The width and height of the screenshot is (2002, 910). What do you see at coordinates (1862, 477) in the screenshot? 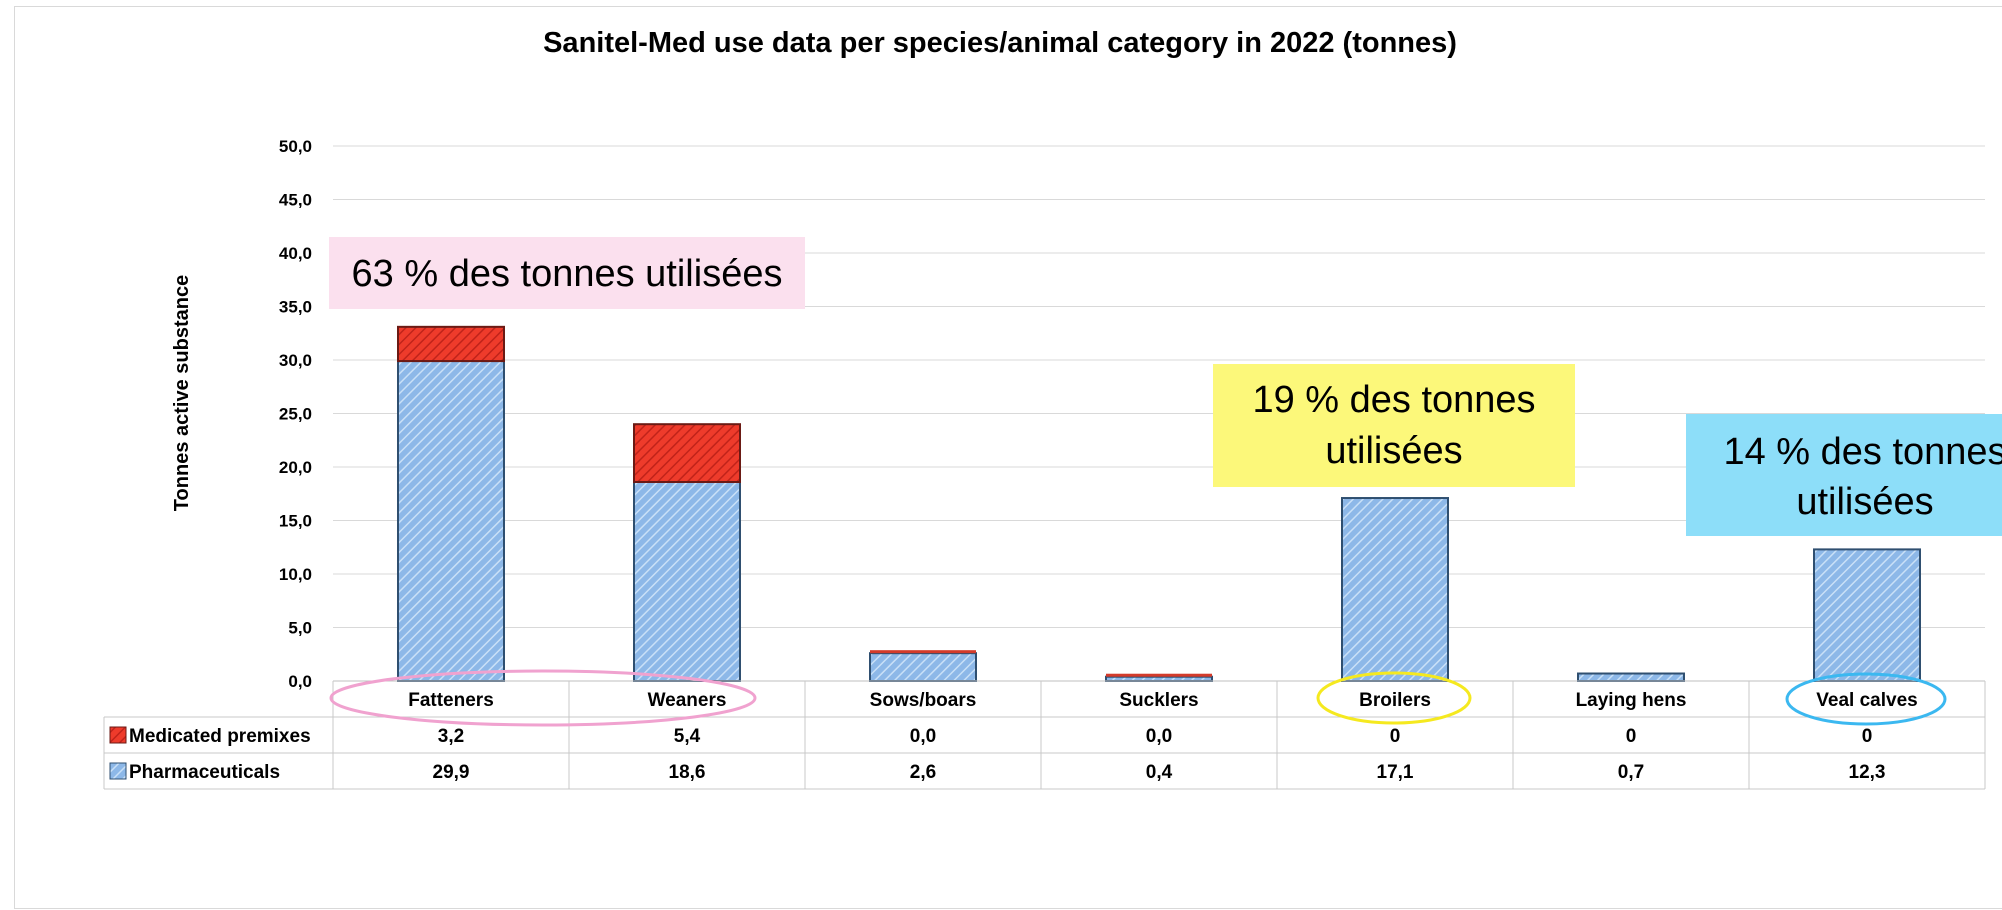
I see `callout-text: 14 % des tonnes utilisées` at bounding box center [1862, 477].